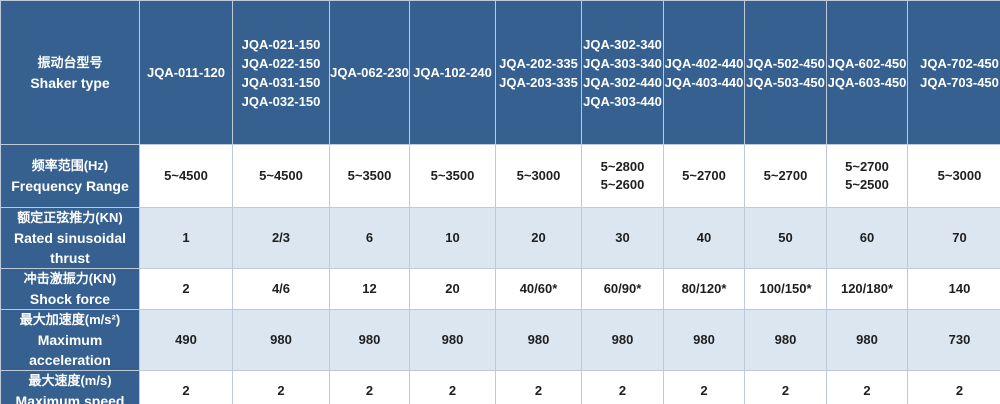 The image size is (1000, 404). What do you see at coordinates (867, 82) in the screenshot?
I see `model-number: JQA-603-450` at bounding box center [867, 82].